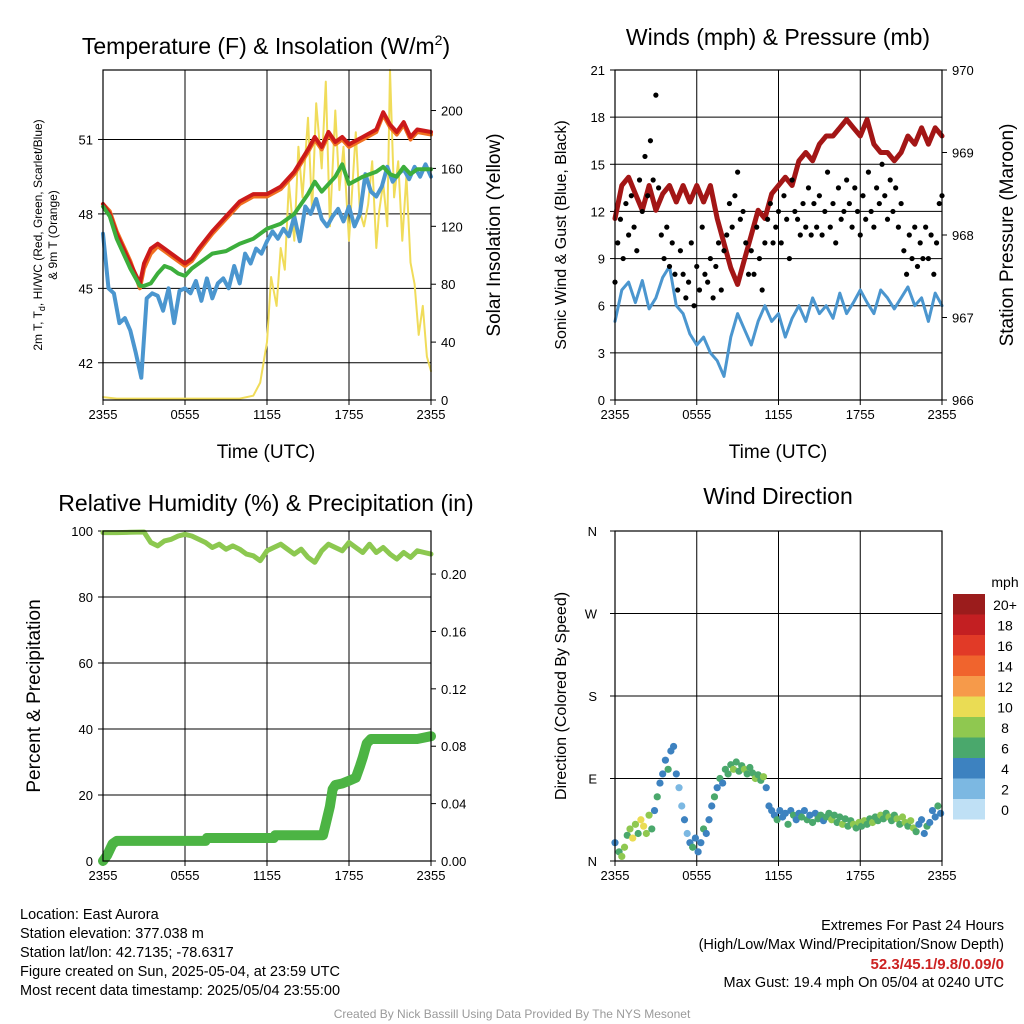 The height and width of the screenshot is (1024, 1024). I want to click on y-tick-label: 15, so click(598, 164).